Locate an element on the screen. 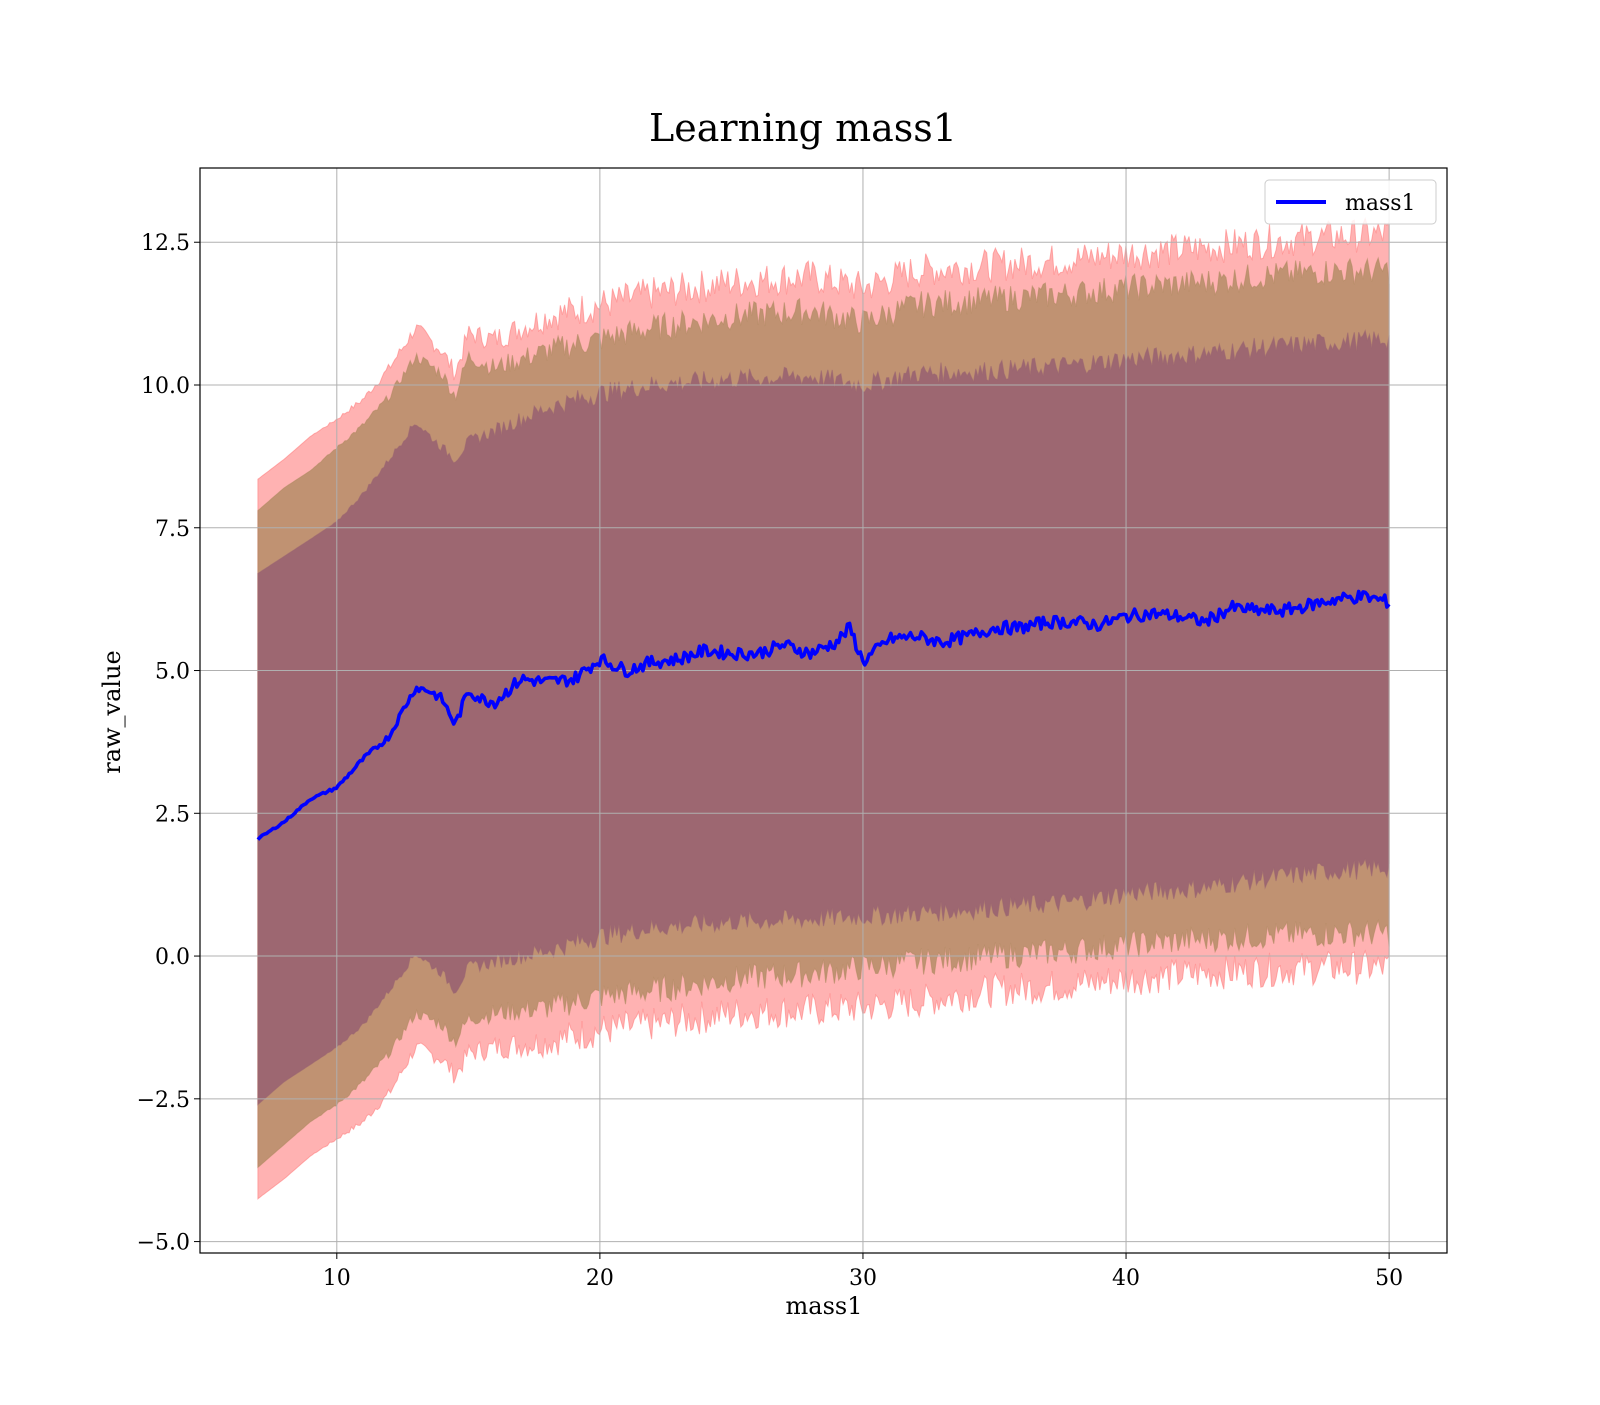 This screenshot has height=1405, width=1600. legend: mass1 is located at coordinates (1350, 202).